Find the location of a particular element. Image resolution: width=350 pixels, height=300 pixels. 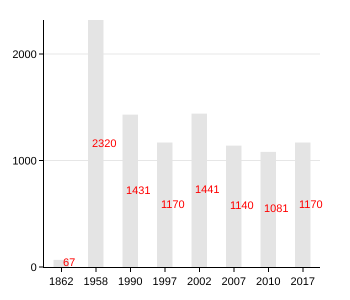

data-label: 2320 is located at coordinates (104, 144).